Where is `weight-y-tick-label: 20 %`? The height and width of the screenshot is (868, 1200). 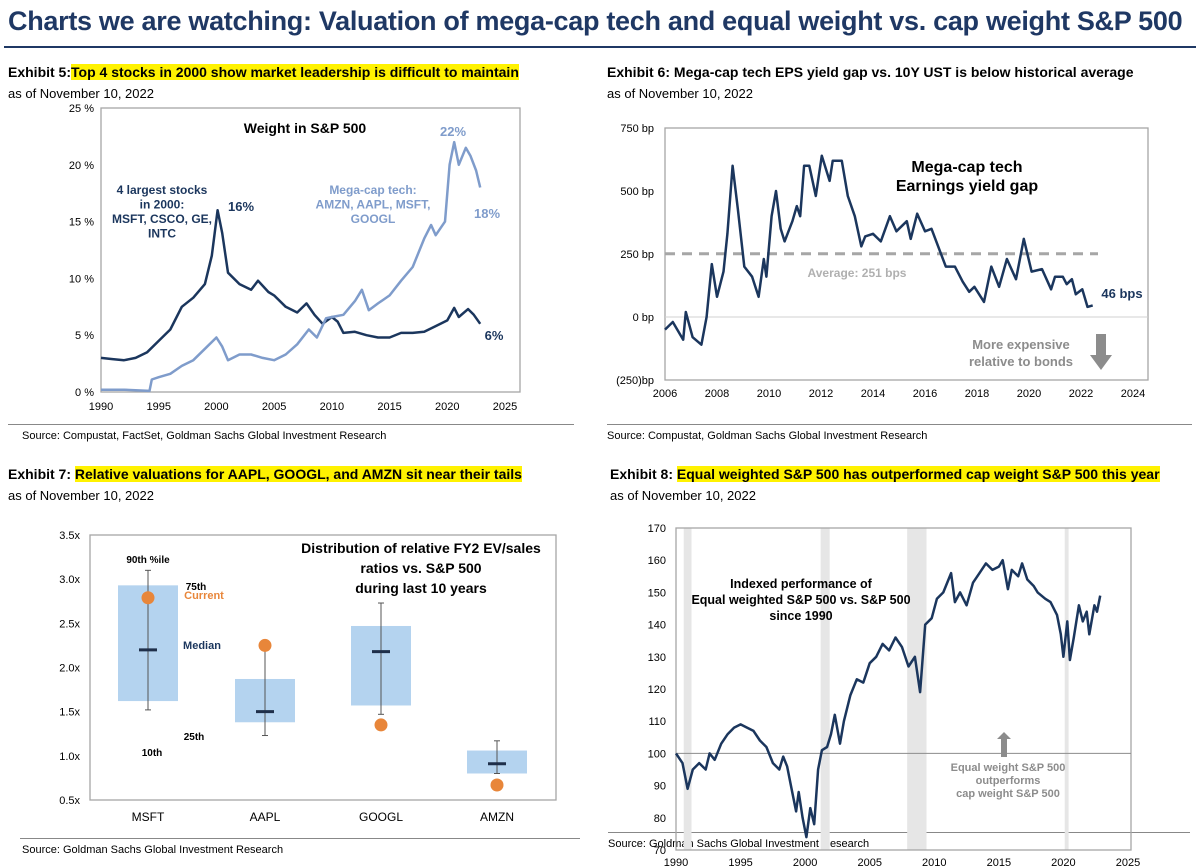 weight-y-tick-label: 20 % is located at coordinates (81, 166).